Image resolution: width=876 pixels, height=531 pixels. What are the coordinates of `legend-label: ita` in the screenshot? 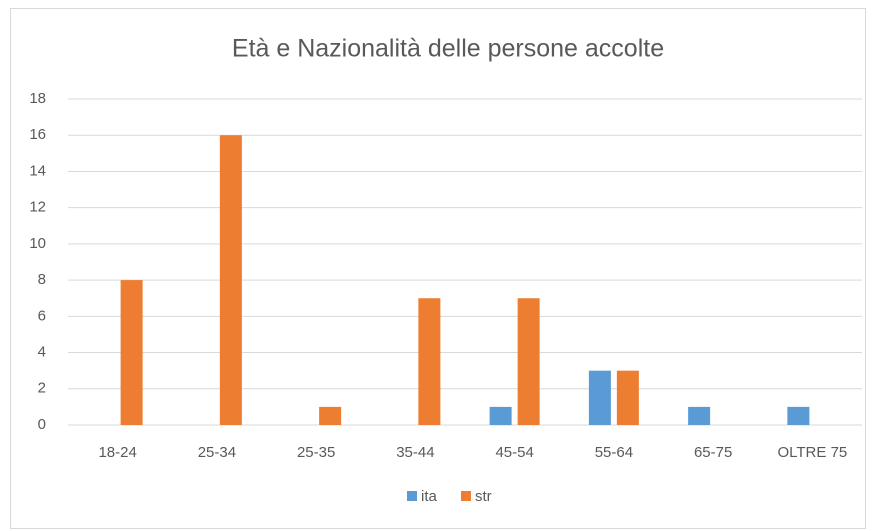 It's located at (429, 496).